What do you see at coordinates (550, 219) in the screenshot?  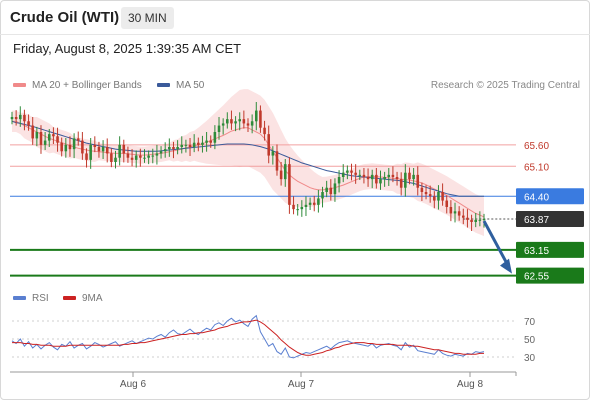 I see `current-price-label-box` at bounding box center [550, 219].